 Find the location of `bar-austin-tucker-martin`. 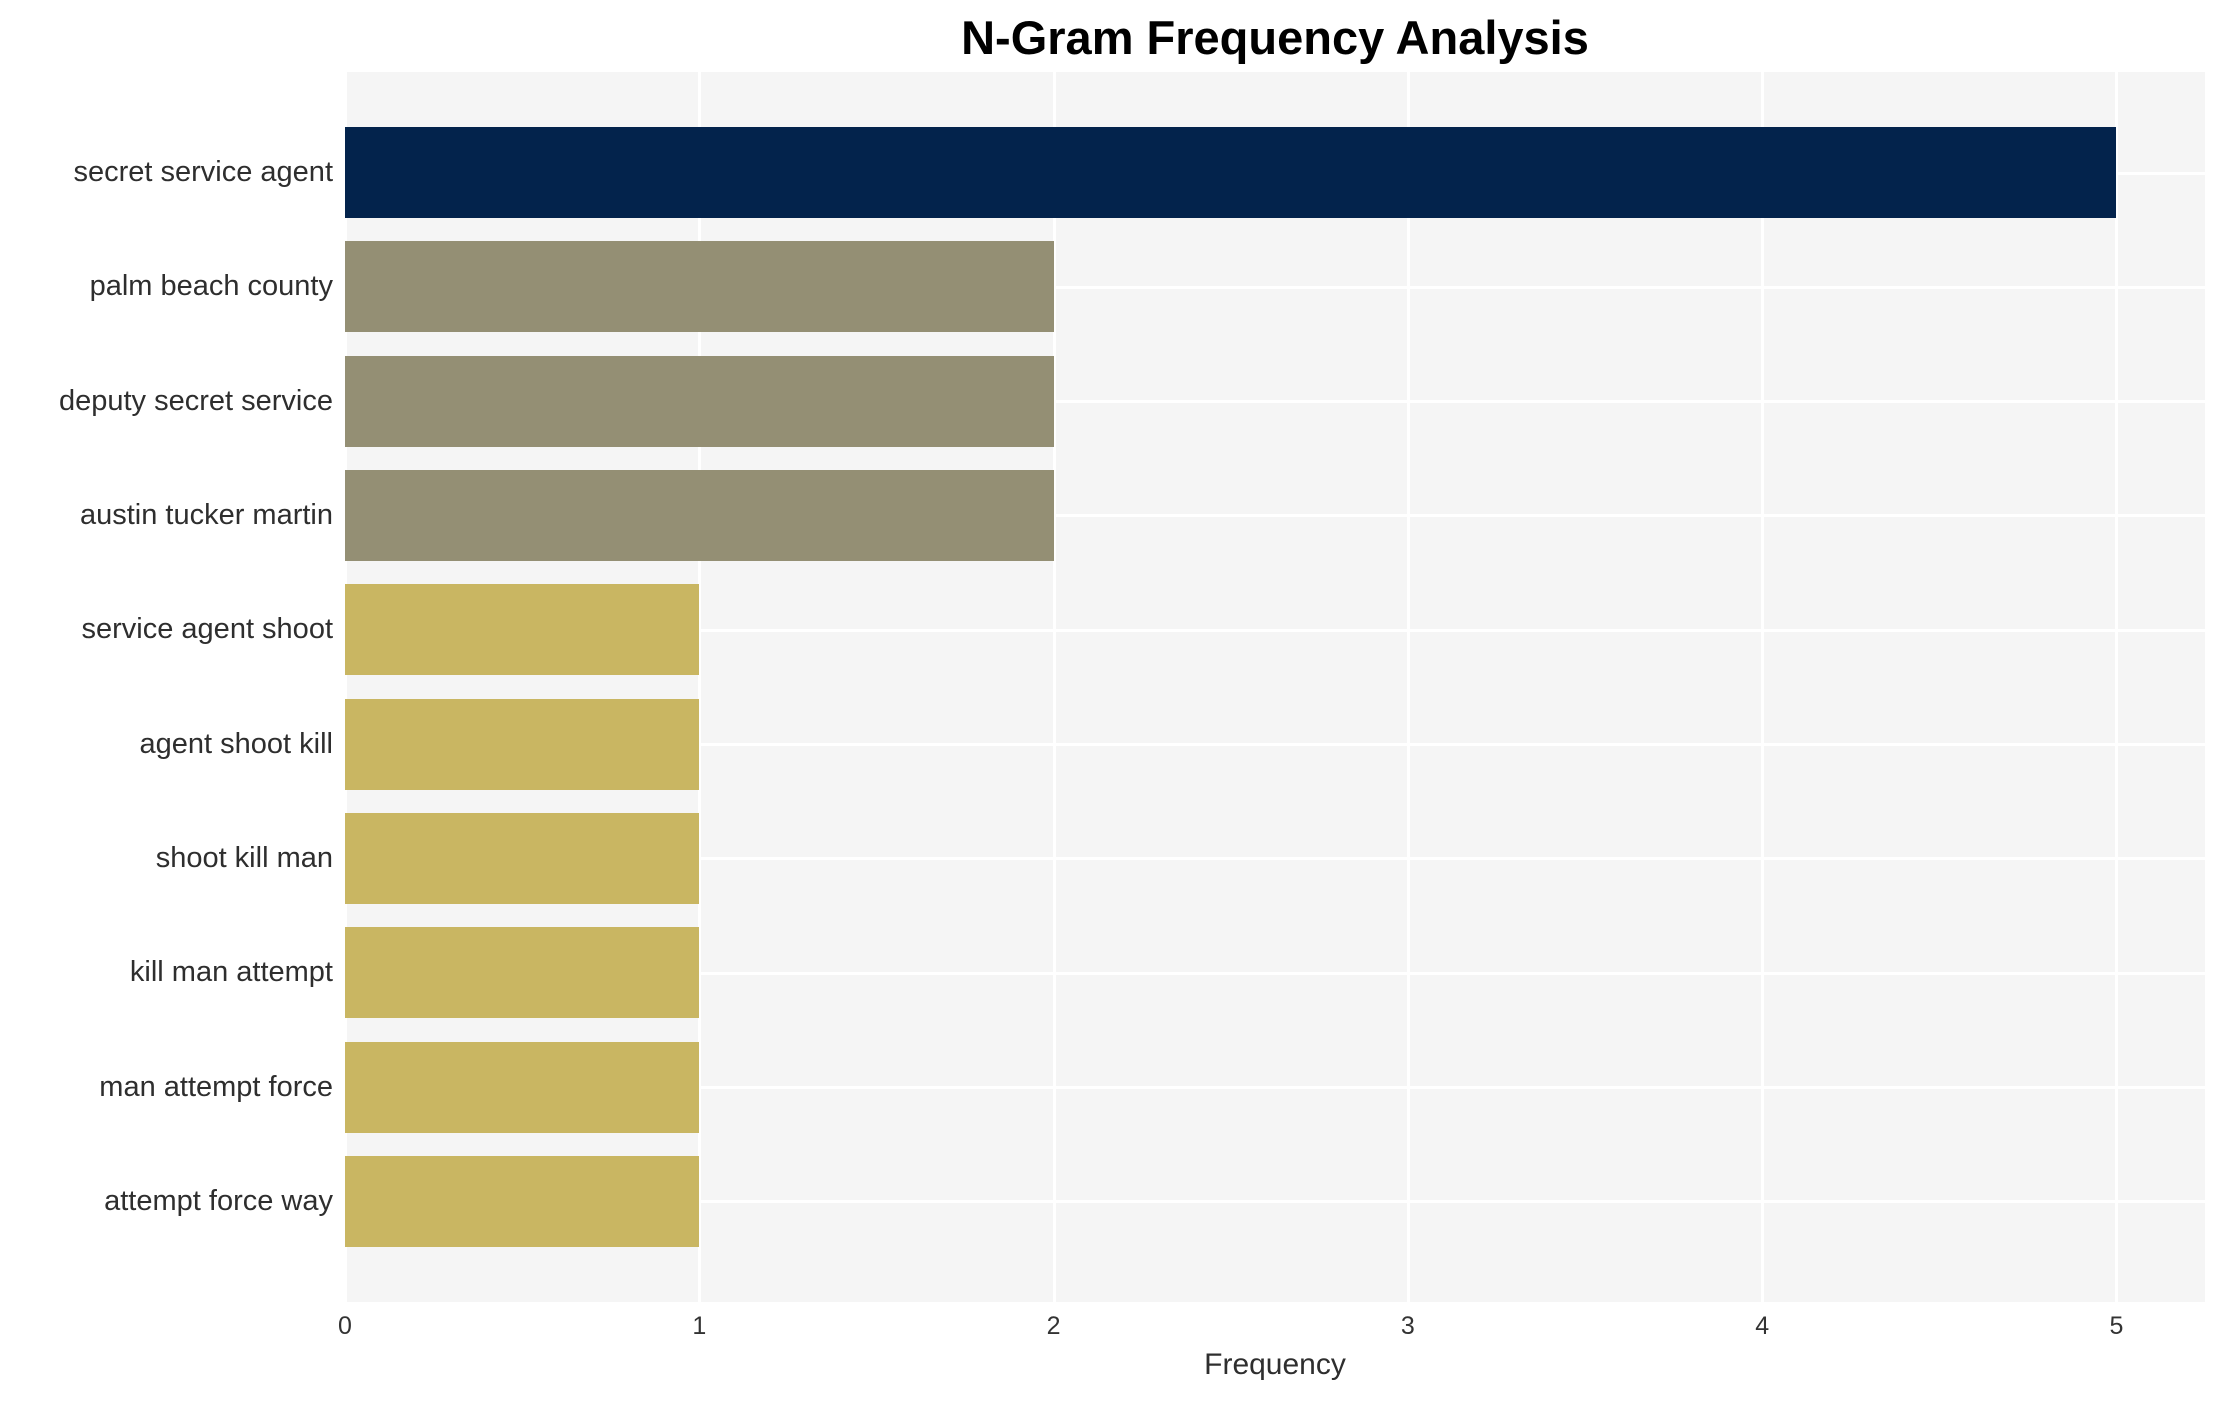

bar-austin-tucker-martin is located at coordinates (699, 515).